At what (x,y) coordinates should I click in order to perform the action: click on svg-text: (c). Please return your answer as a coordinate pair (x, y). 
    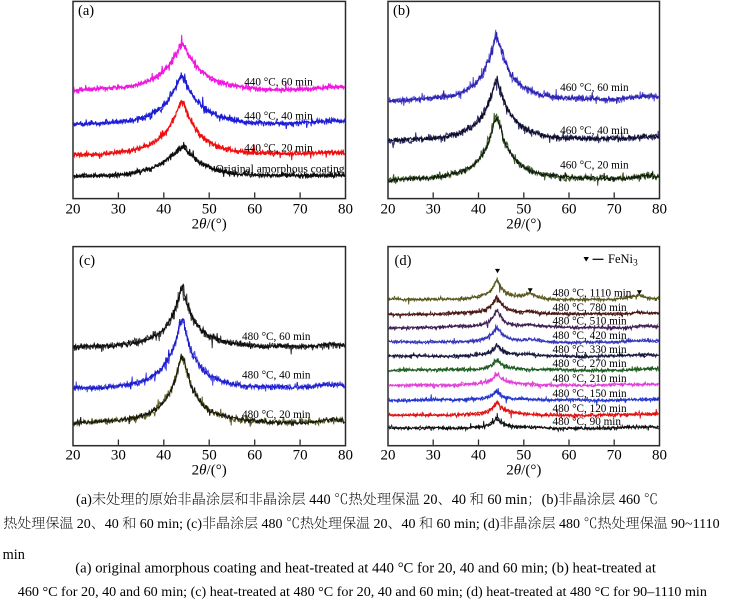
    Looking at the image, I should click on (87, 261).